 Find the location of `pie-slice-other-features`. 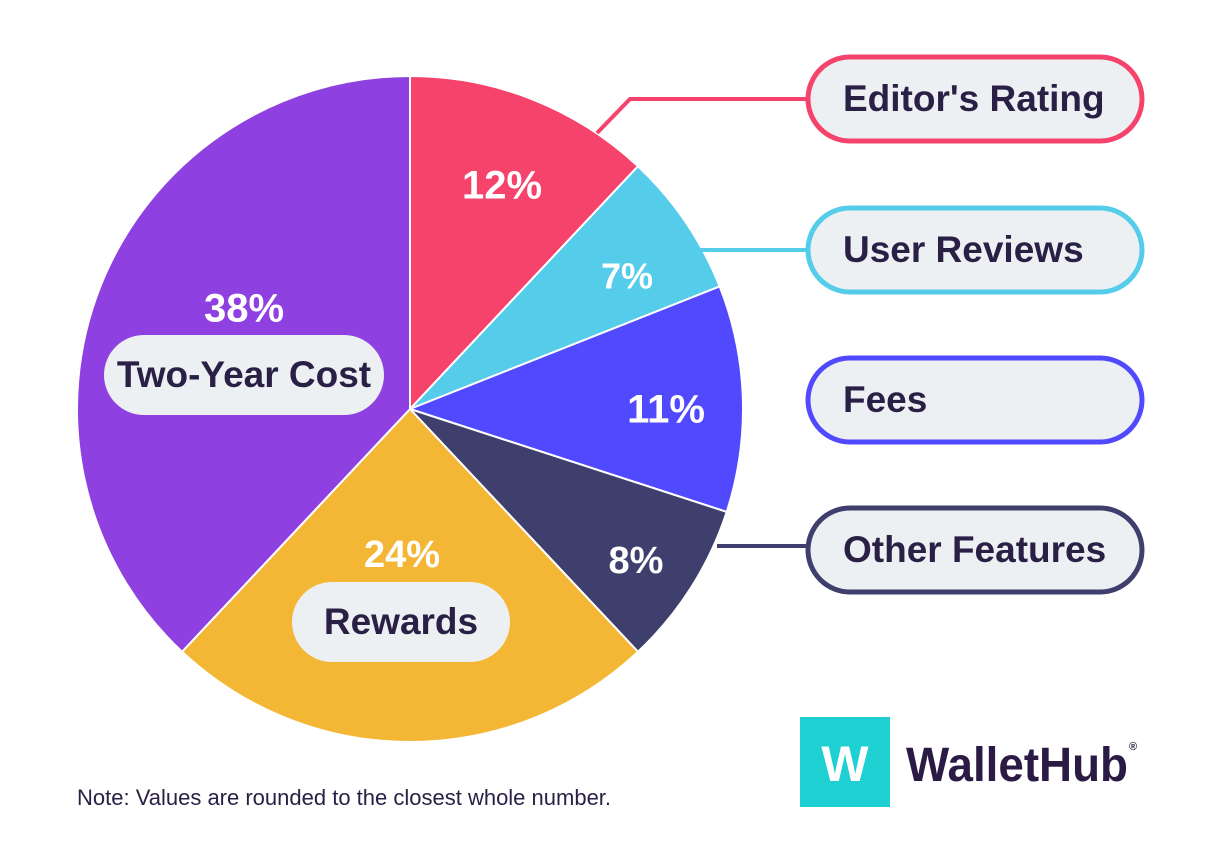

pie-slice-other-features is located at coordinates (568, 530).